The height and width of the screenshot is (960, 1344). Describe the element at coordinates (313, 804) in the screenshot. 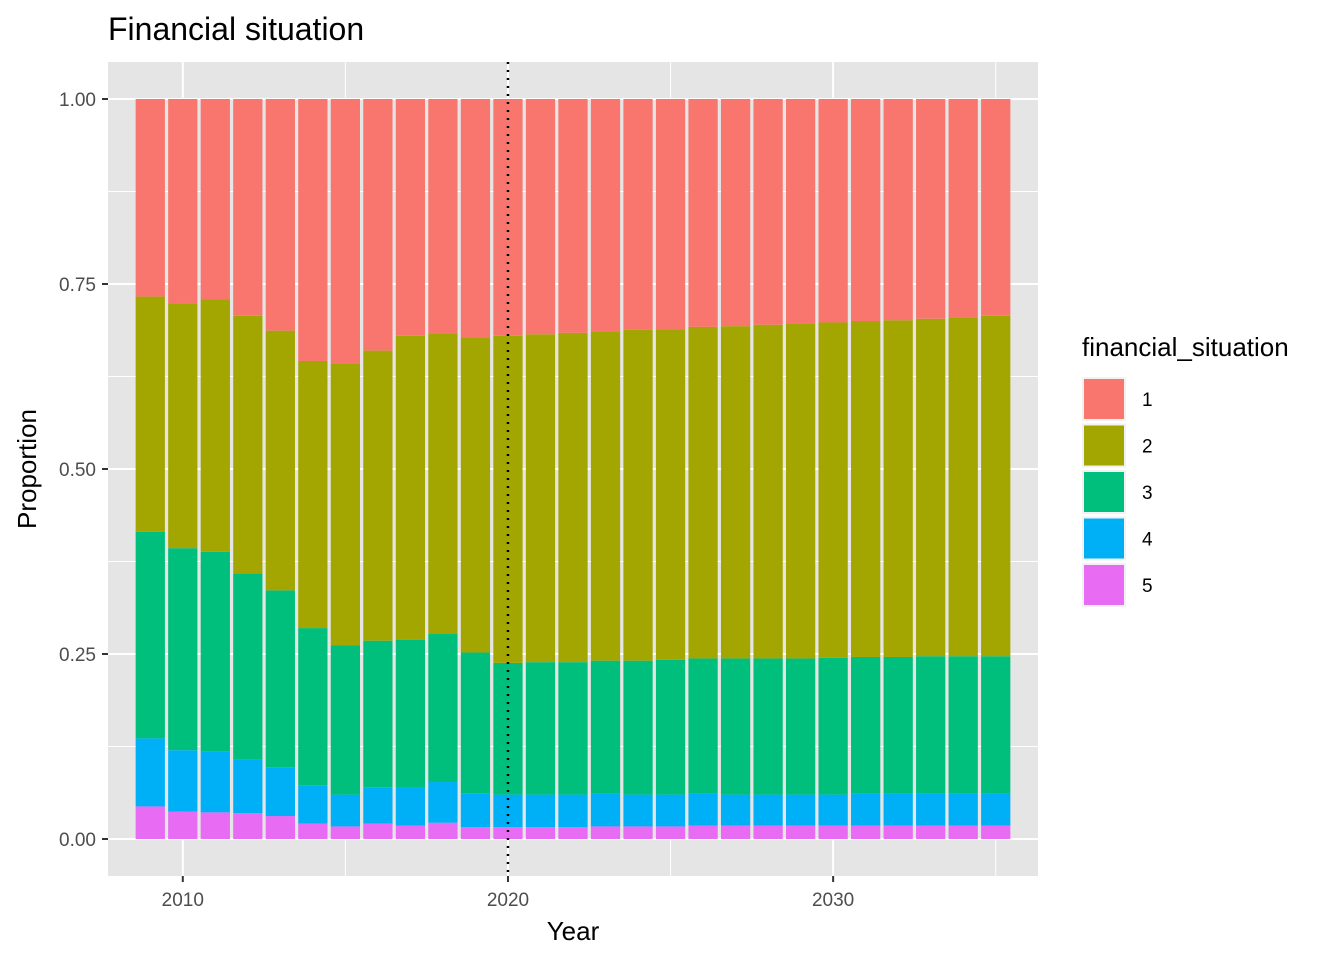

I see `bar-segment-4-2014` at that location.